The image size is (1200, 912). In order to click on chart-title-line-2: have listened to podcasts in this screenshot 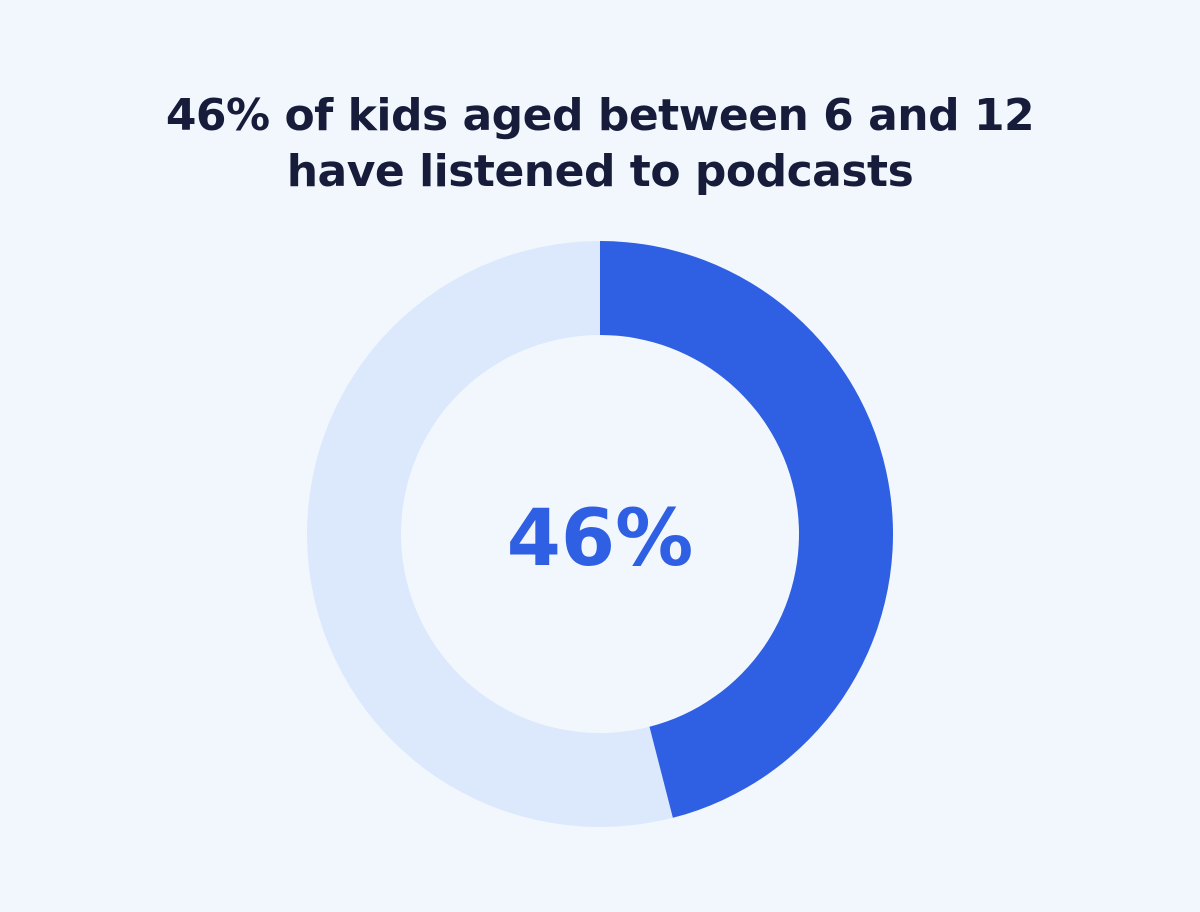, I will do `click(600, 171)`.